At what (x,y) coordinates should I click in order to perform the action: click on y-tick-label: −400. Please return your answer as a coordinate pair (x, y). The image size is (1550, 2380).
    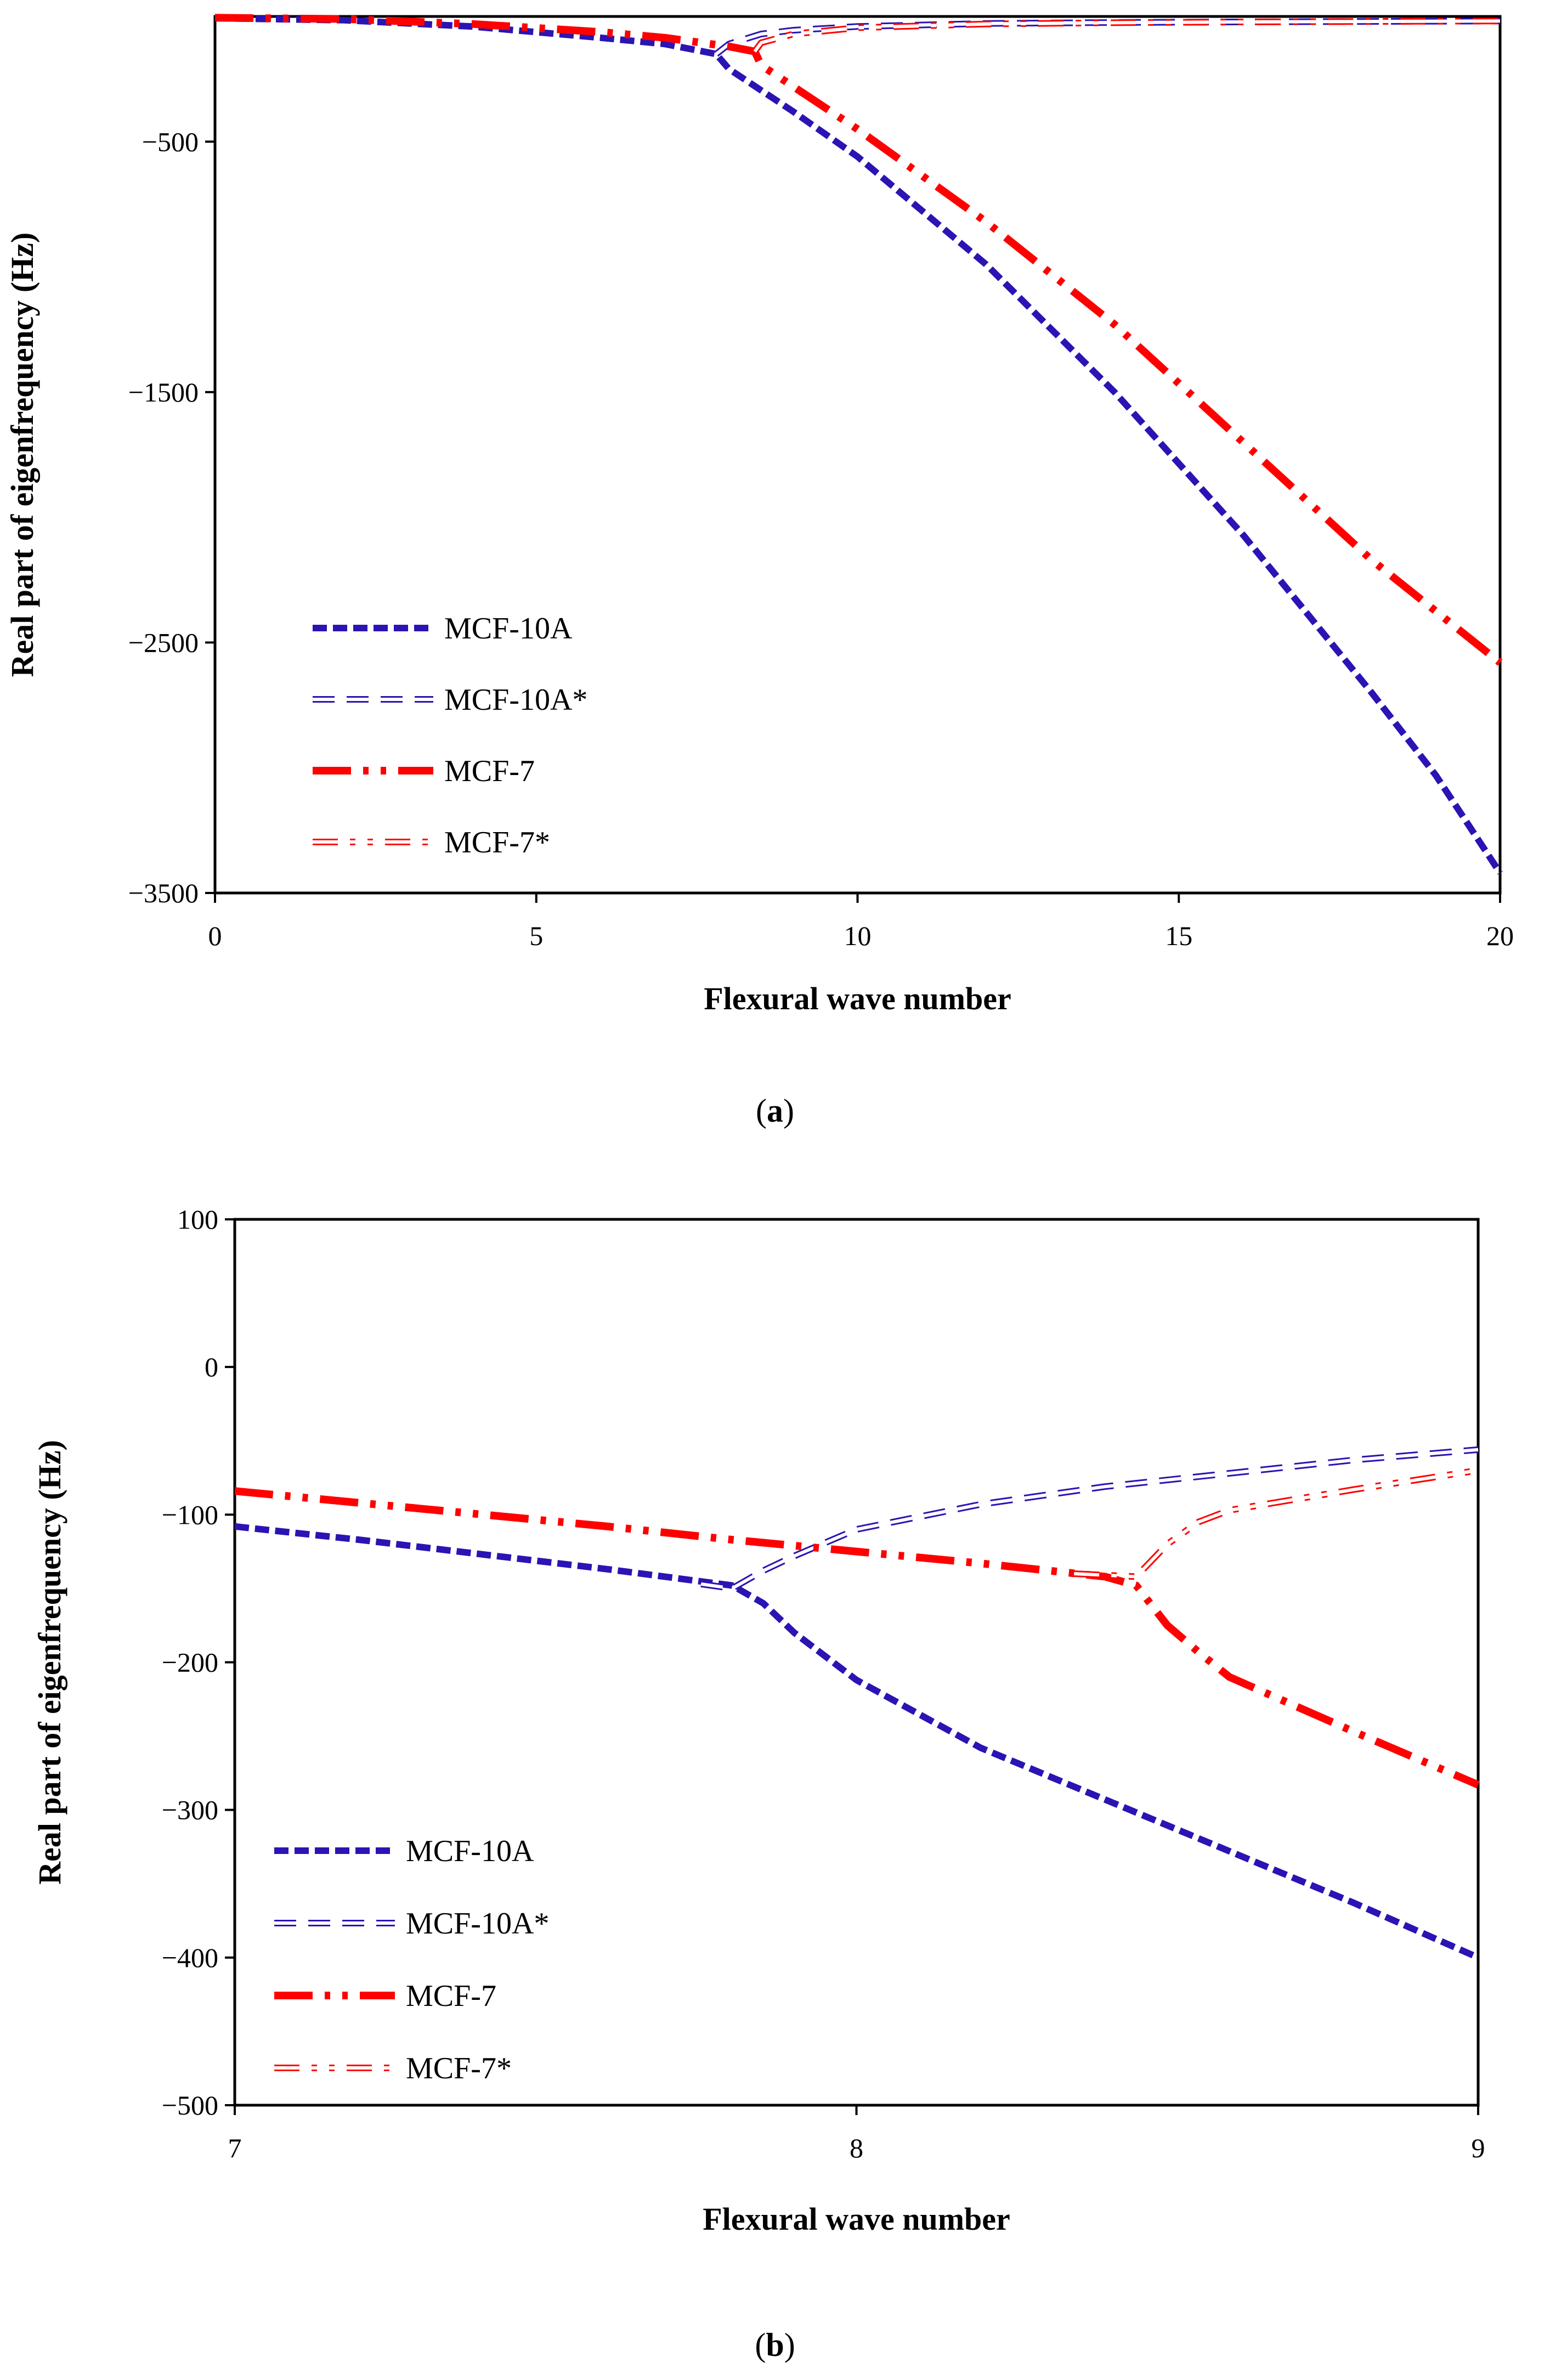
    Looking at the image, I should click on (190, 1957).